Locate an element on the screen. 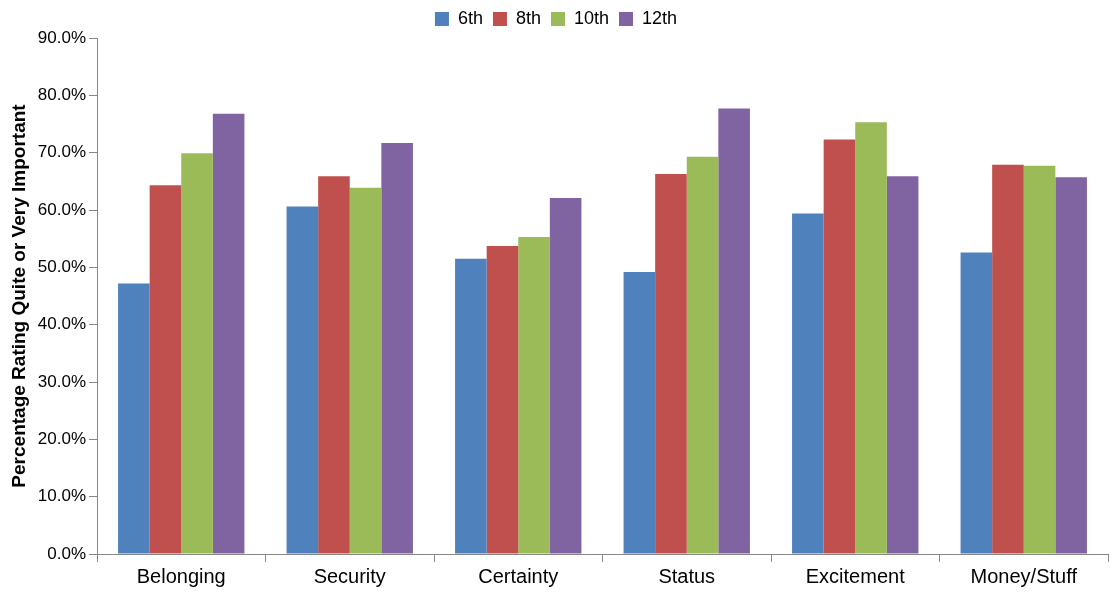  y-tick-label: 50.0% is located at coordinates (61, 267).